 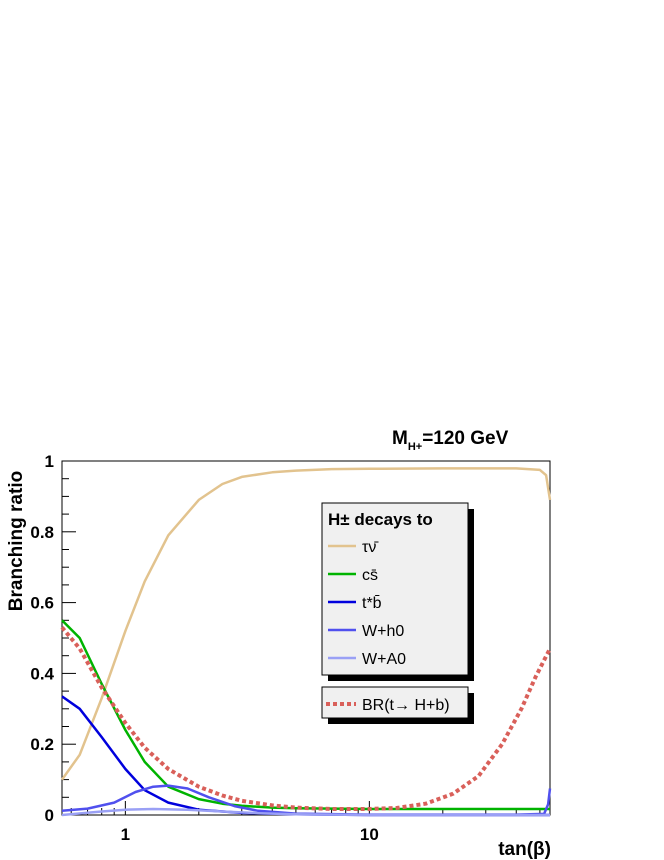 I want to click on legend-top-br-entries: BR(t→ H+b), so click(x=388, y=705).